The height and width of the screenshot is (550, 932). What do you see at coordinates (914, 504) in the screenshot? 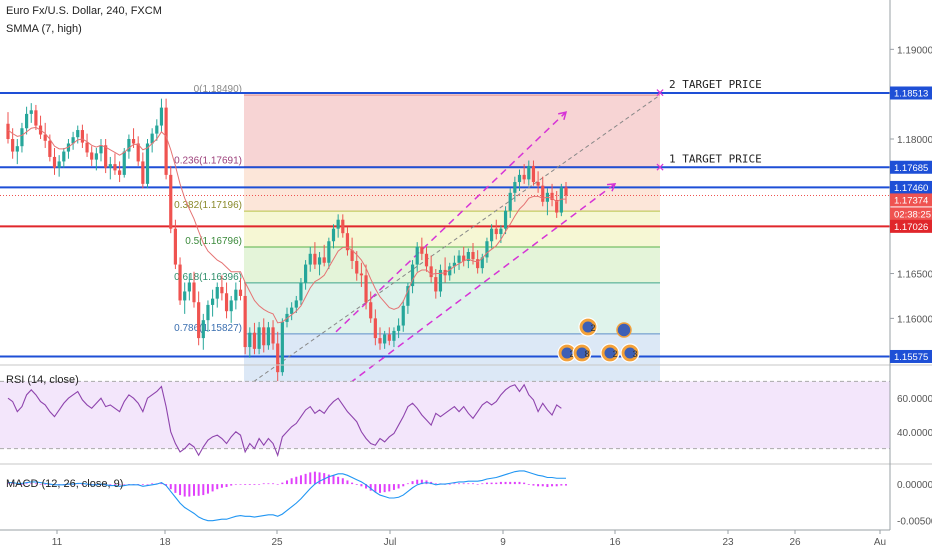
I see `macd-axis: 0.00000 -0.00500` at bounding box center [914, 504].